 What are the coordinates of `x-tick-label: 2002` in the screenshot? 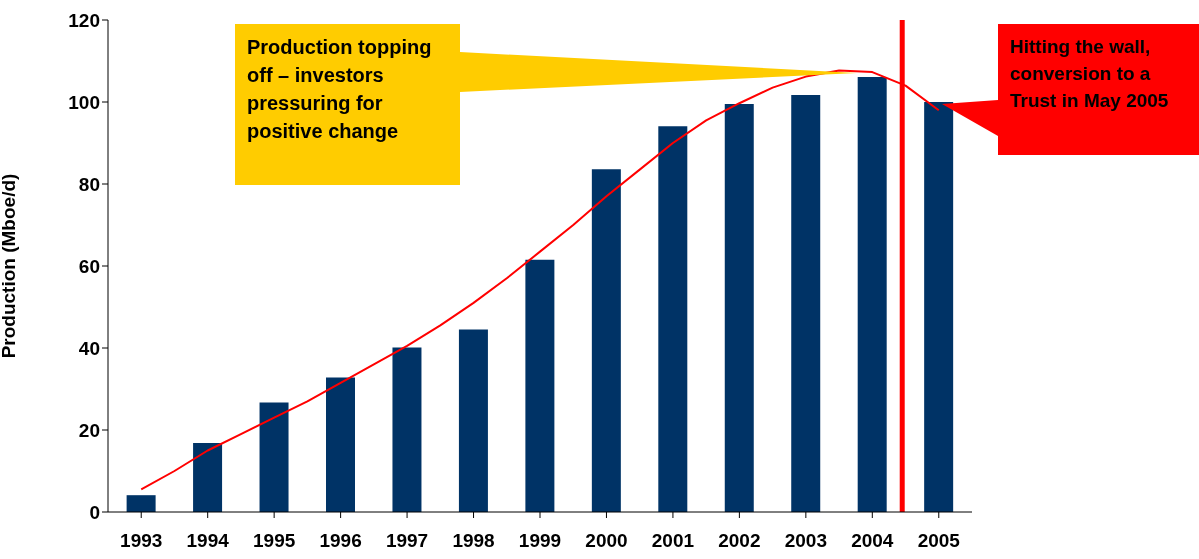 It's located at (739, 541).